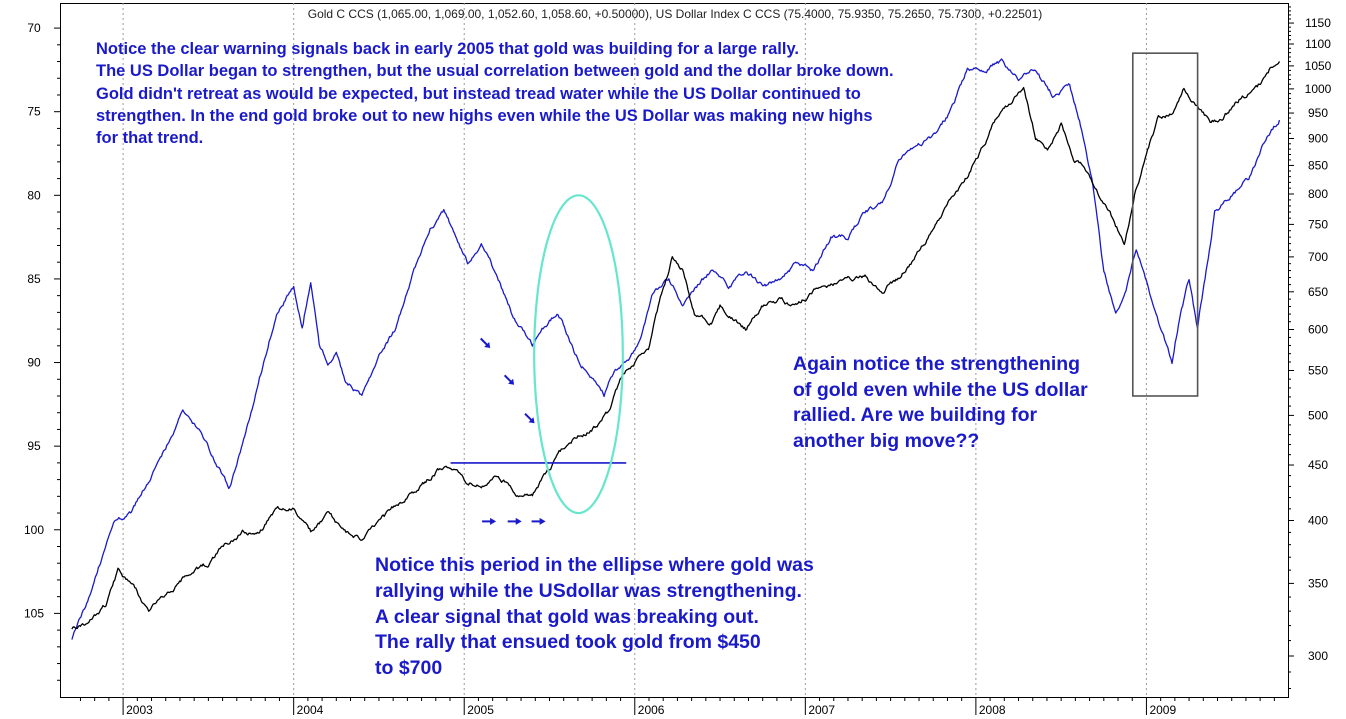 This screenshot has width=1346, height=719. What do you see at coordinates (1318, 292) in the screenshot?
I see `right-tick-label: 650` at bounding box center [1318, 292].